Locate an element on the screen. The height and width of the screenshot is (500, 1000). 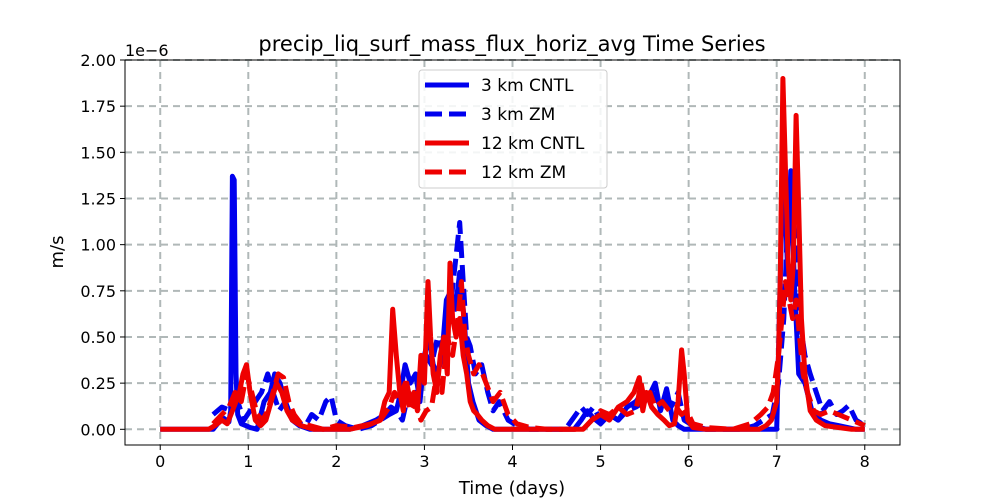
x-tick-label: 6 is located at coordinates (689, 461).